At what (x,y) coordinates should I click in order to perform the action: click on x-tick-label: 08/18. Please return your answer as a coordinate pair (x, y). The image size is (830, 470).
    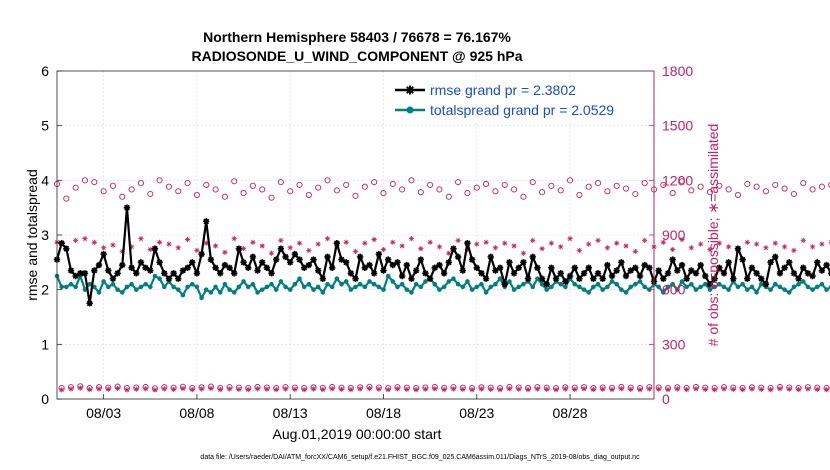
    Looking at the image, I should click on (383, 413).